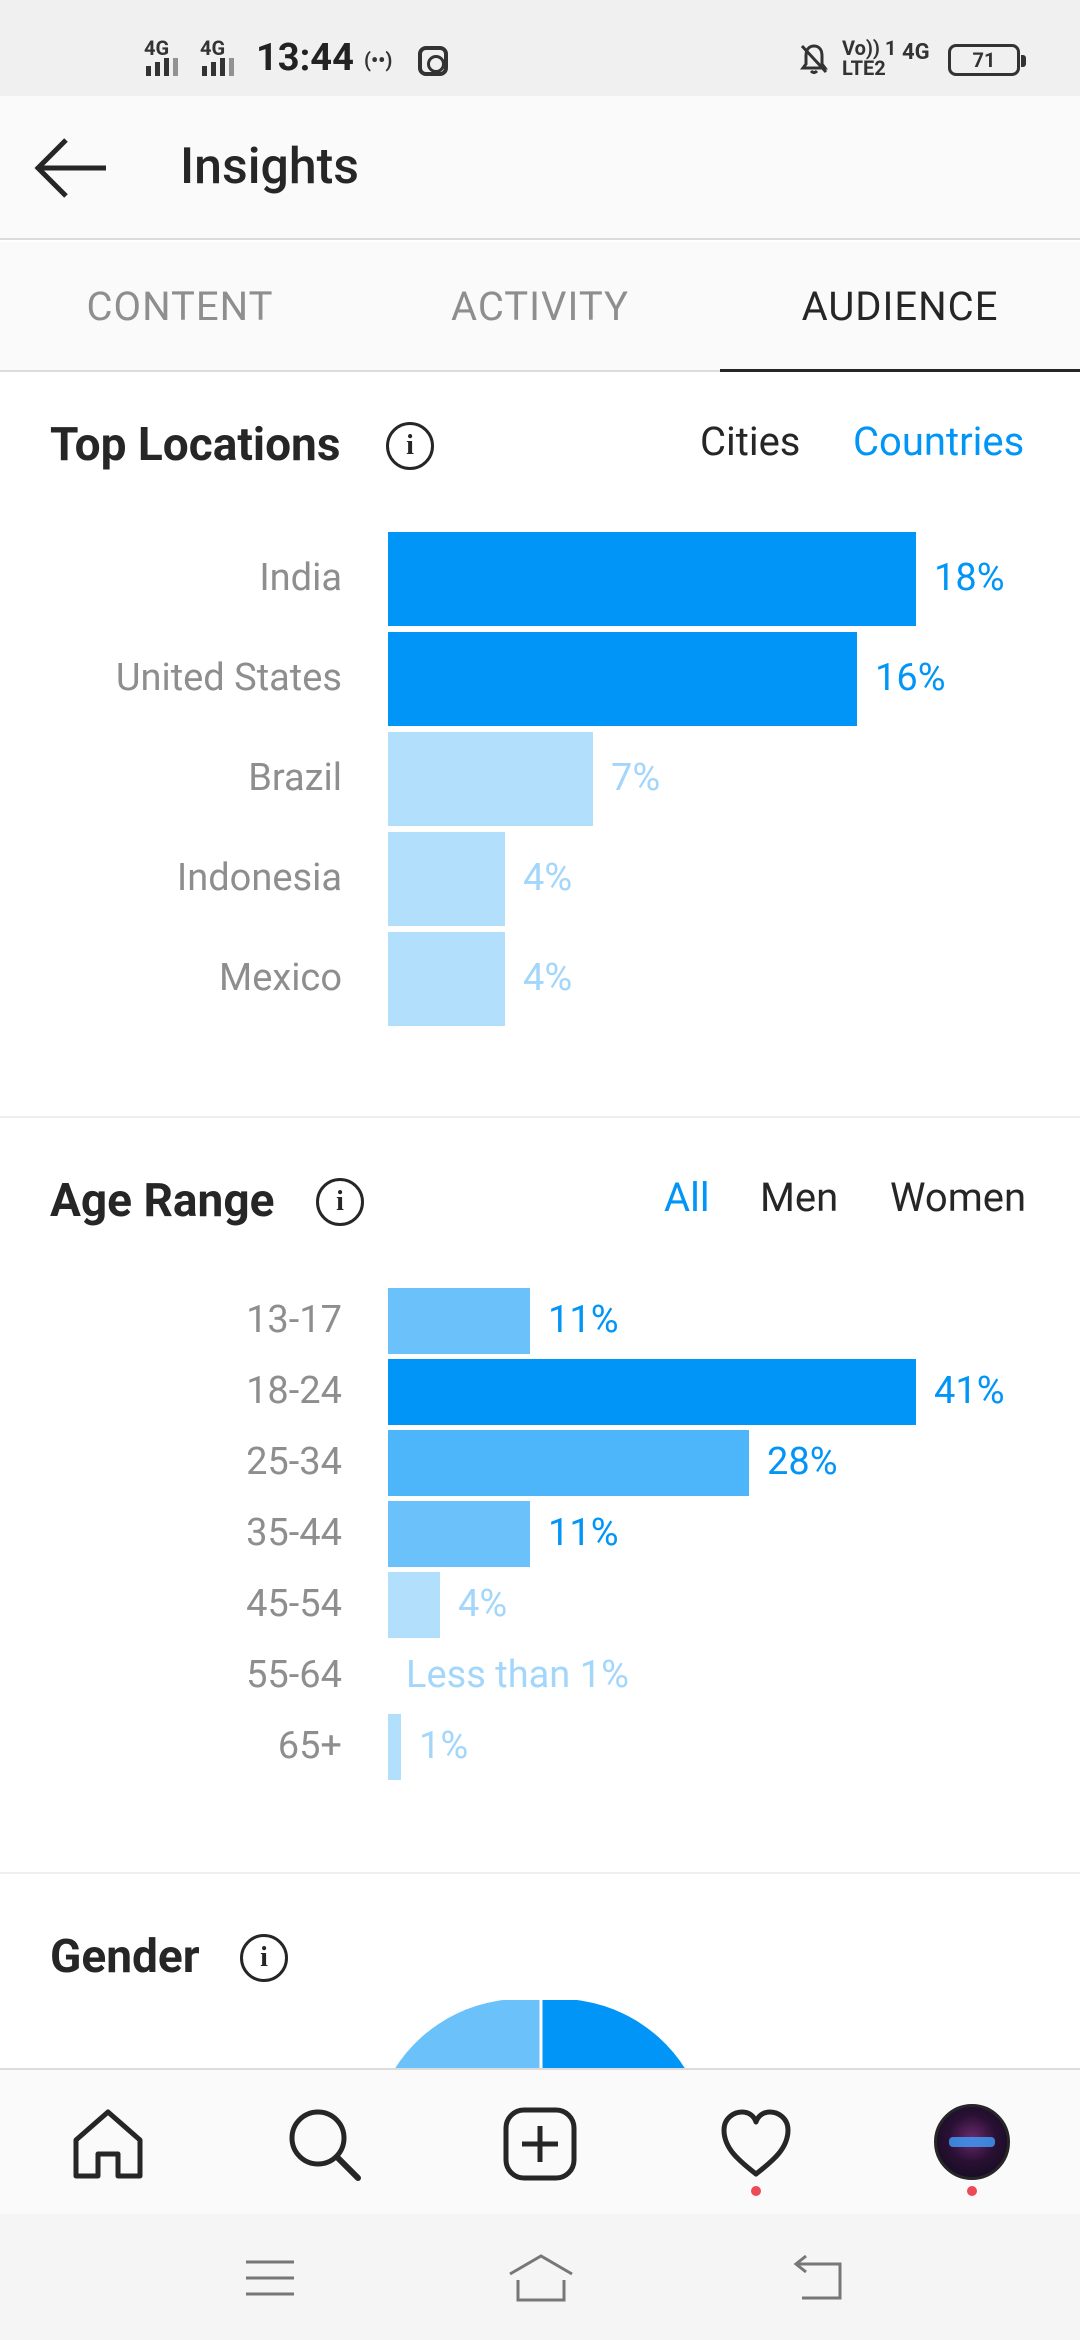 The height and width of the screenshot is (2340, 1080). Describe the element at coordinates (802, 1462) in the screenshot. I see `age-row-value: 28%` at that location.